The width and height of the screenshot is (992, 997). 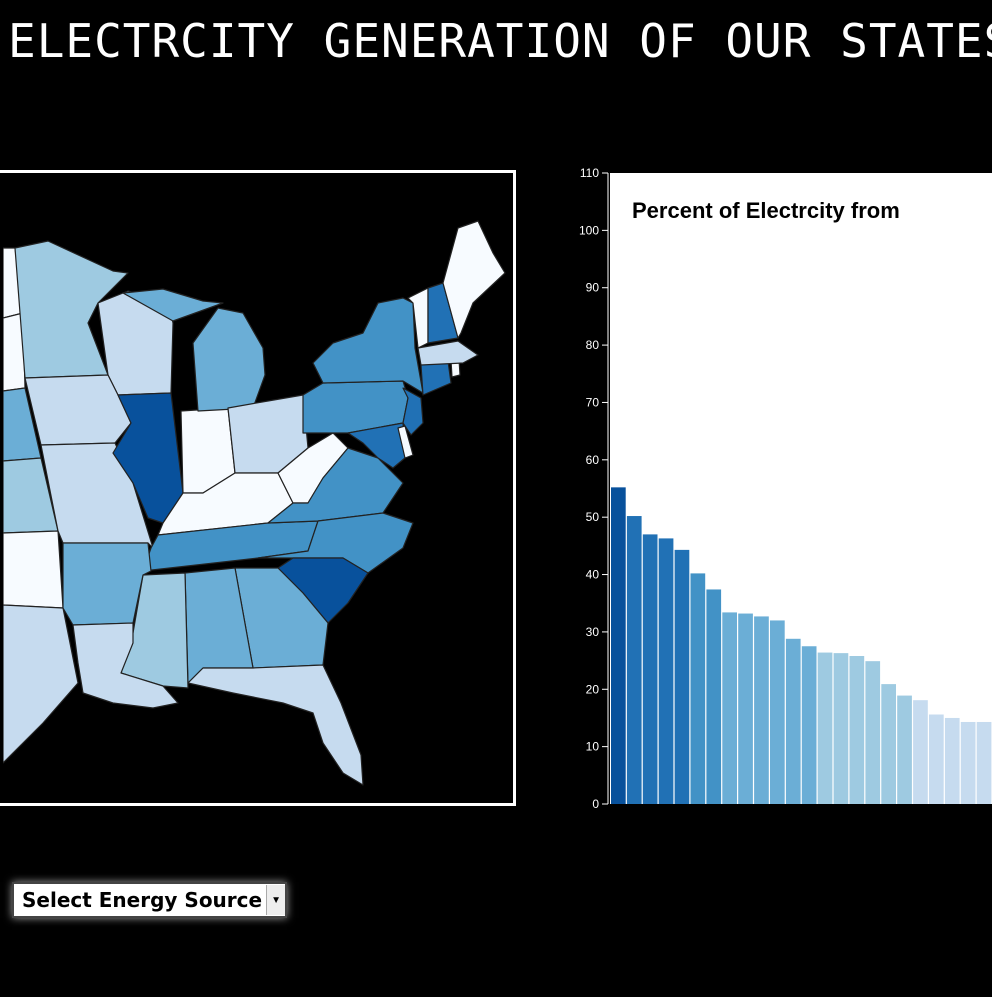 What do you see at coordinates (593, 632) in the screenshot?
I see `y-tick-label: 30` at bounding box center [593, 632].